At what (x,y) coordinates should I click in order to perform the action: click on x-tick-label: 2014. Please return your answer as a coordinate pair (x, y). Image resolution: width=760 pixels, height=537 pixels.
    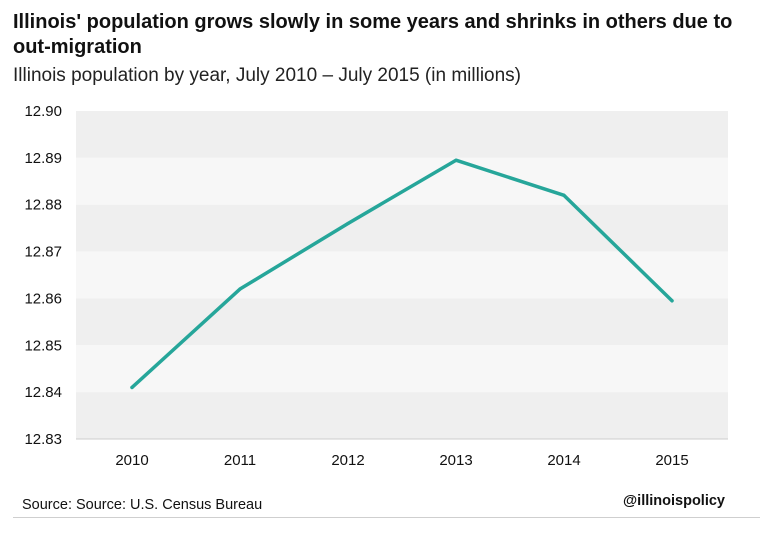
    Looking at the image, I should click on (563, 460).